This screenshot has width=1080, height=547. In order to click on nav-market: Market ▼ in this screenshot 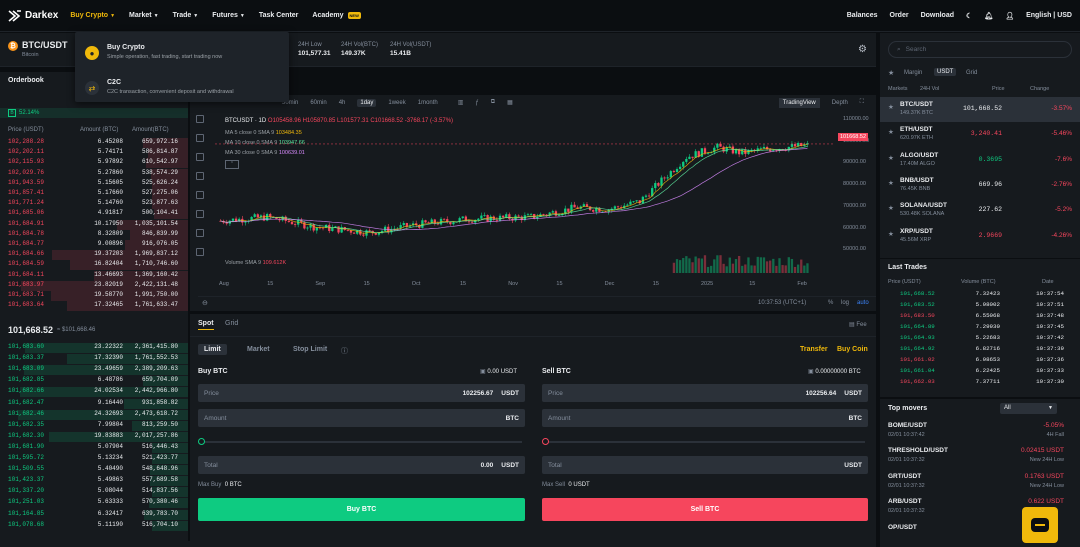, I will do `click(144, 15)`.